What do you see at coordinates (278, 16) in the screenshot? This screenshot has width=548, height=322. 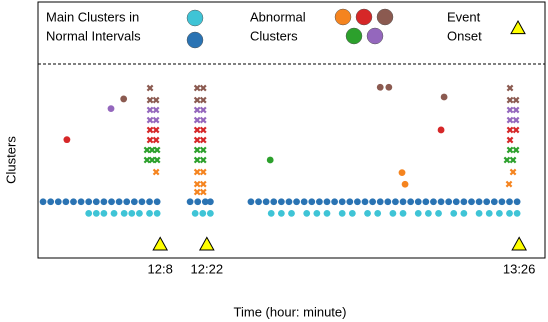 I see `legend-label: Abnormal` at bounding box center [278, 16].